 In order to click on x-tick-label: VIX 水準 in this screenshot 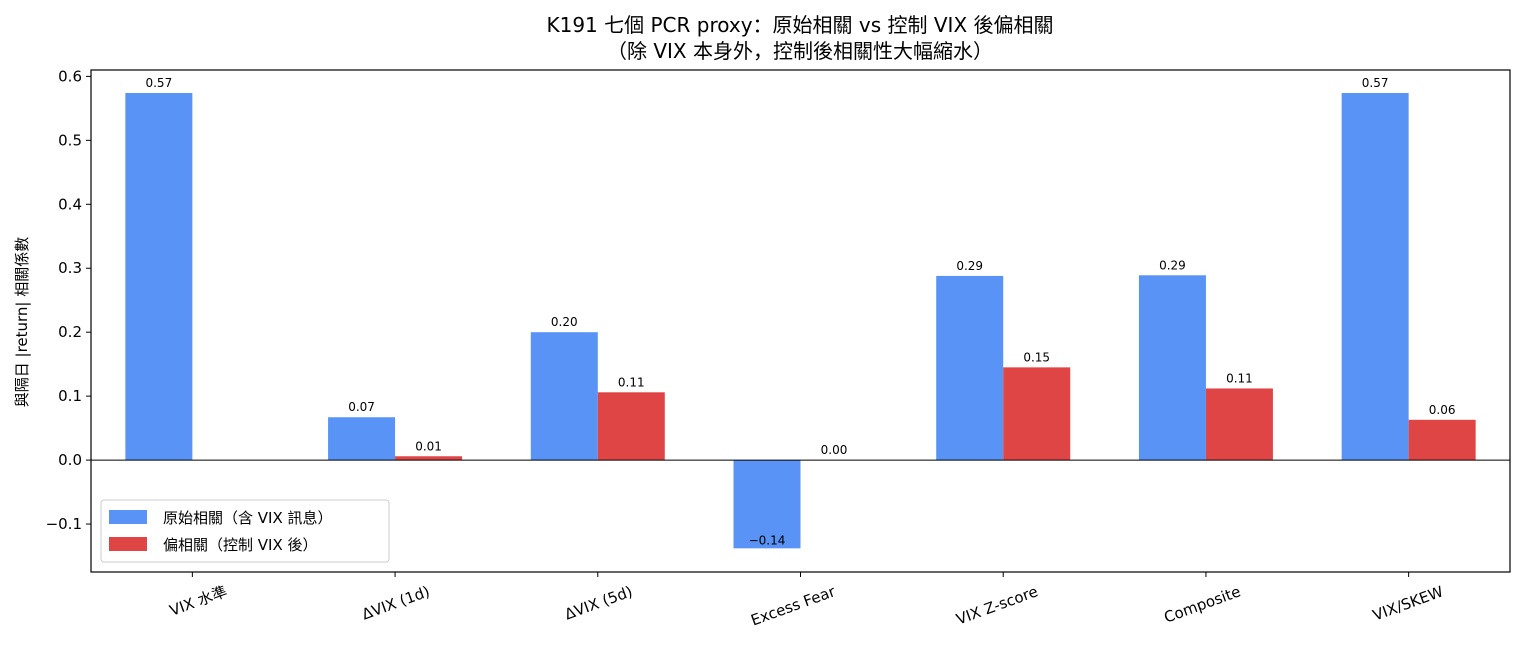, I will do `click(198, 600)`.